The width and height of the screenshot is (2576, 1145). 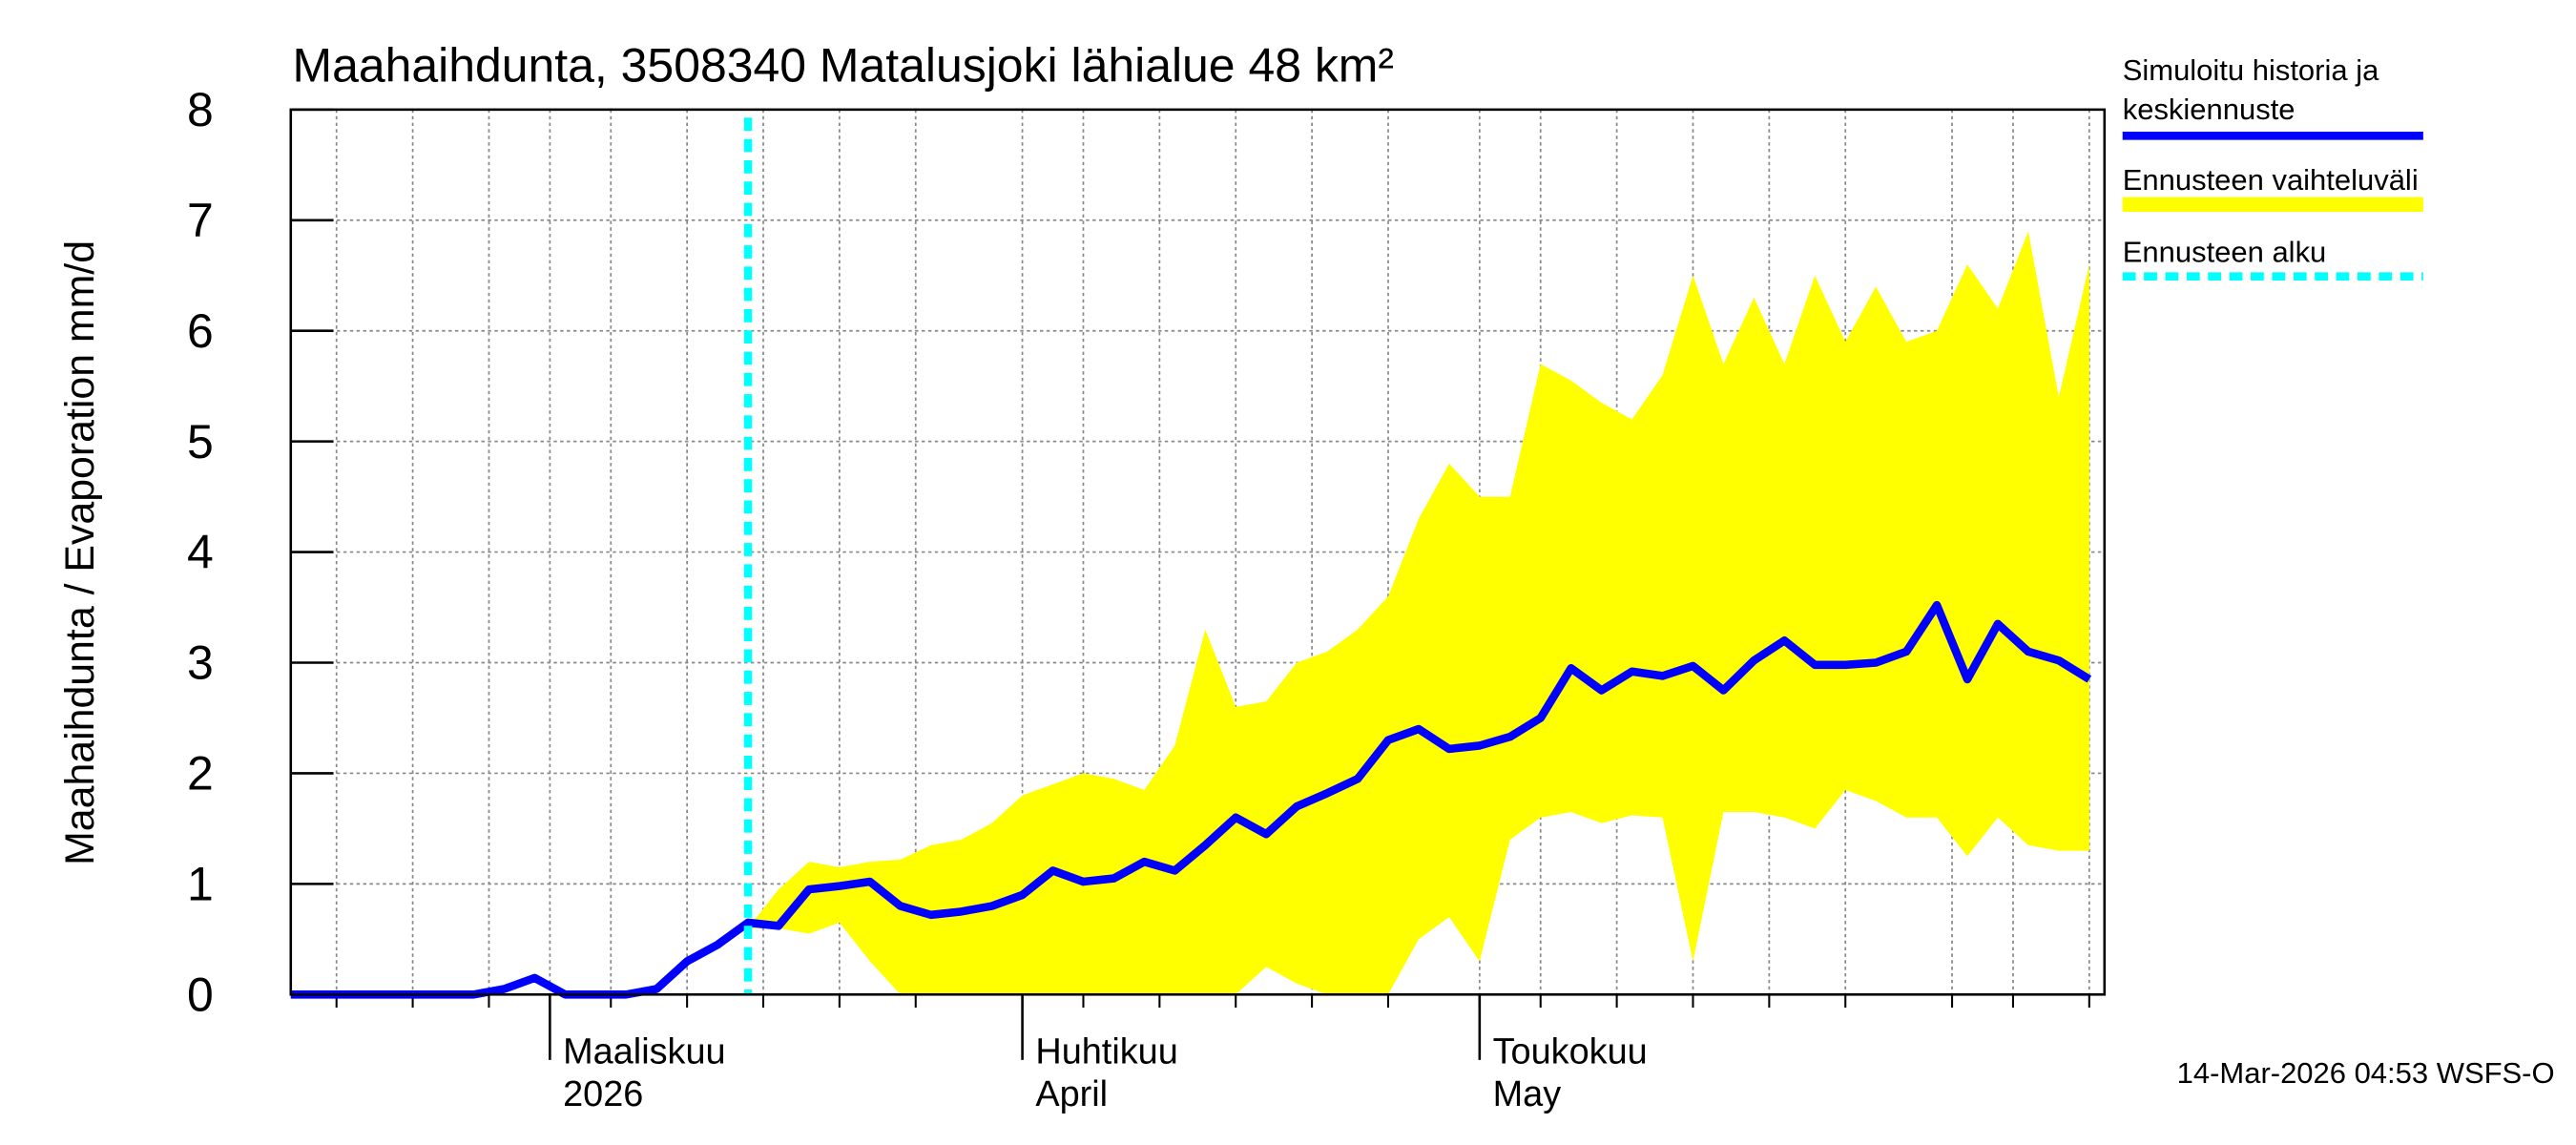 I want to click on text-line: Toukokuu, so click(x=1570, y=1051).